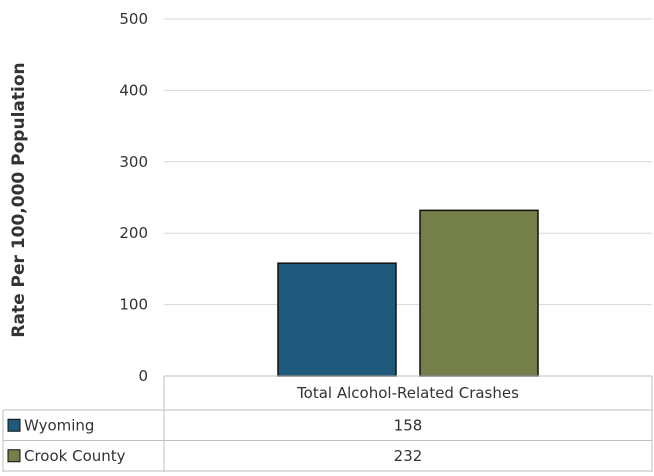 This screenshot has height=476, width=654. Describe the element at coordinates (133, 197) in the screenshot. I see `y-axis-ticks: 0 100 200 300 400 500` at that location.